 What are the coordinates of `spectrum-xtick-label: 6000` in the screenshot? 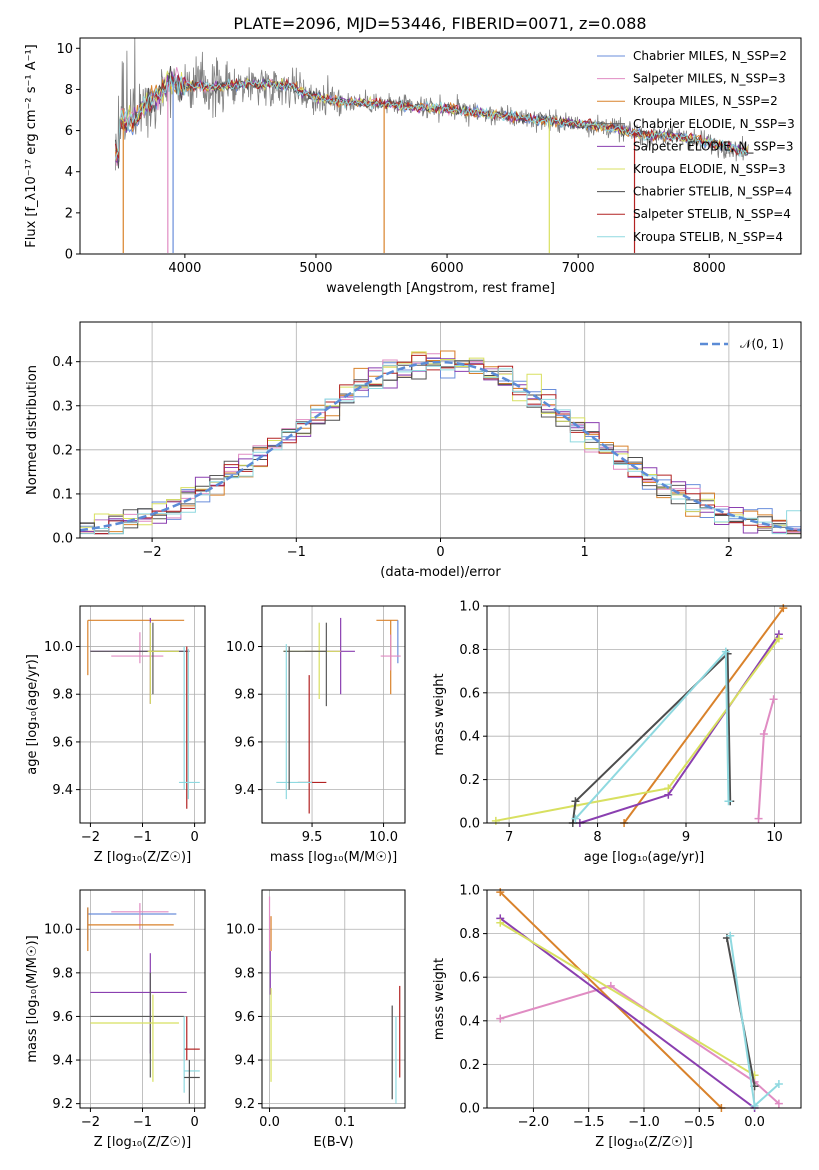 It's located at (447, 268).